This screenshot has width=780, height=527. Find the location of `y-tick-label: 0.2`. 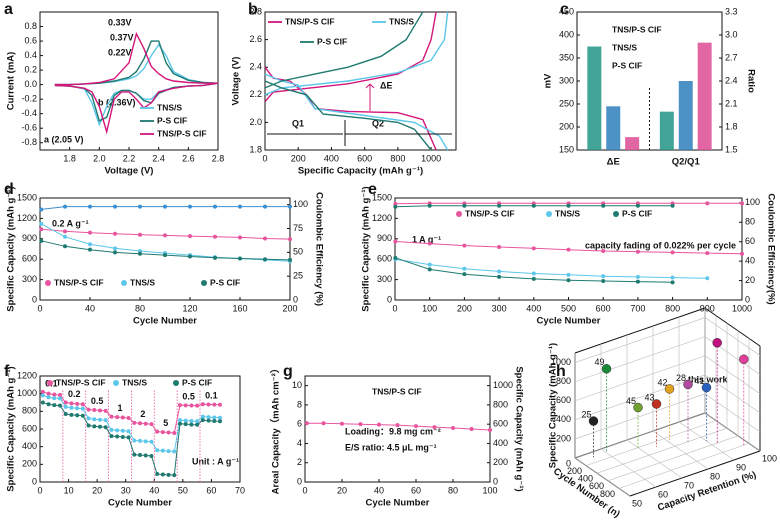

y-tick-label: 0.2 is located at coordinates (30, 69).